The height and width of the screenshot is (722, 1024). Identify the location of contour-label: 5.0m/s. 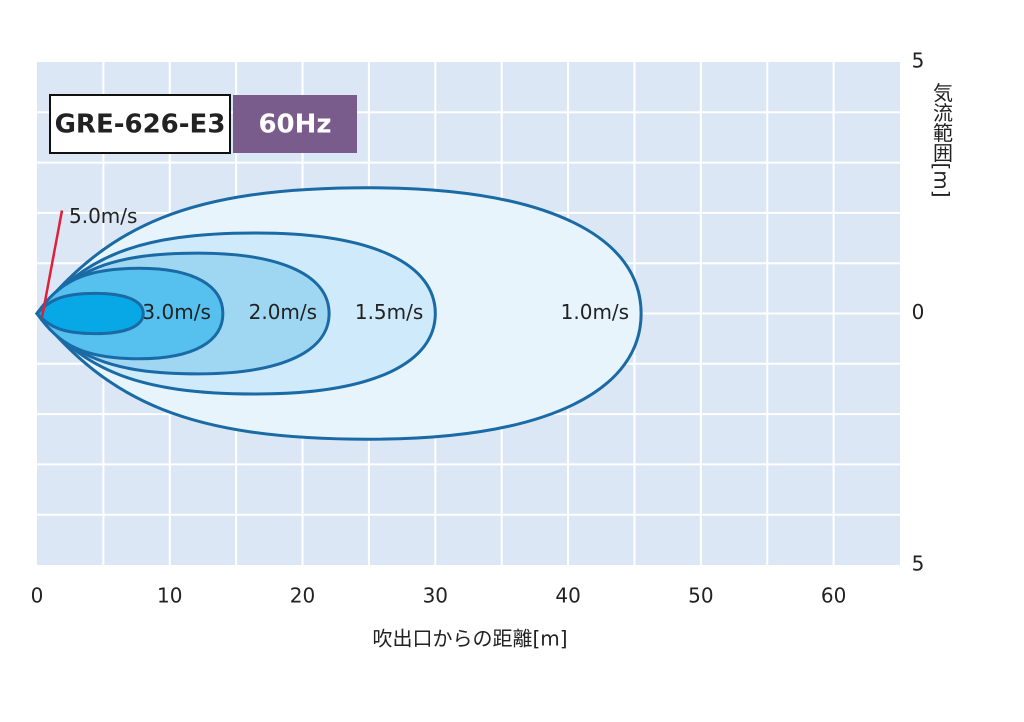
(103, 216).